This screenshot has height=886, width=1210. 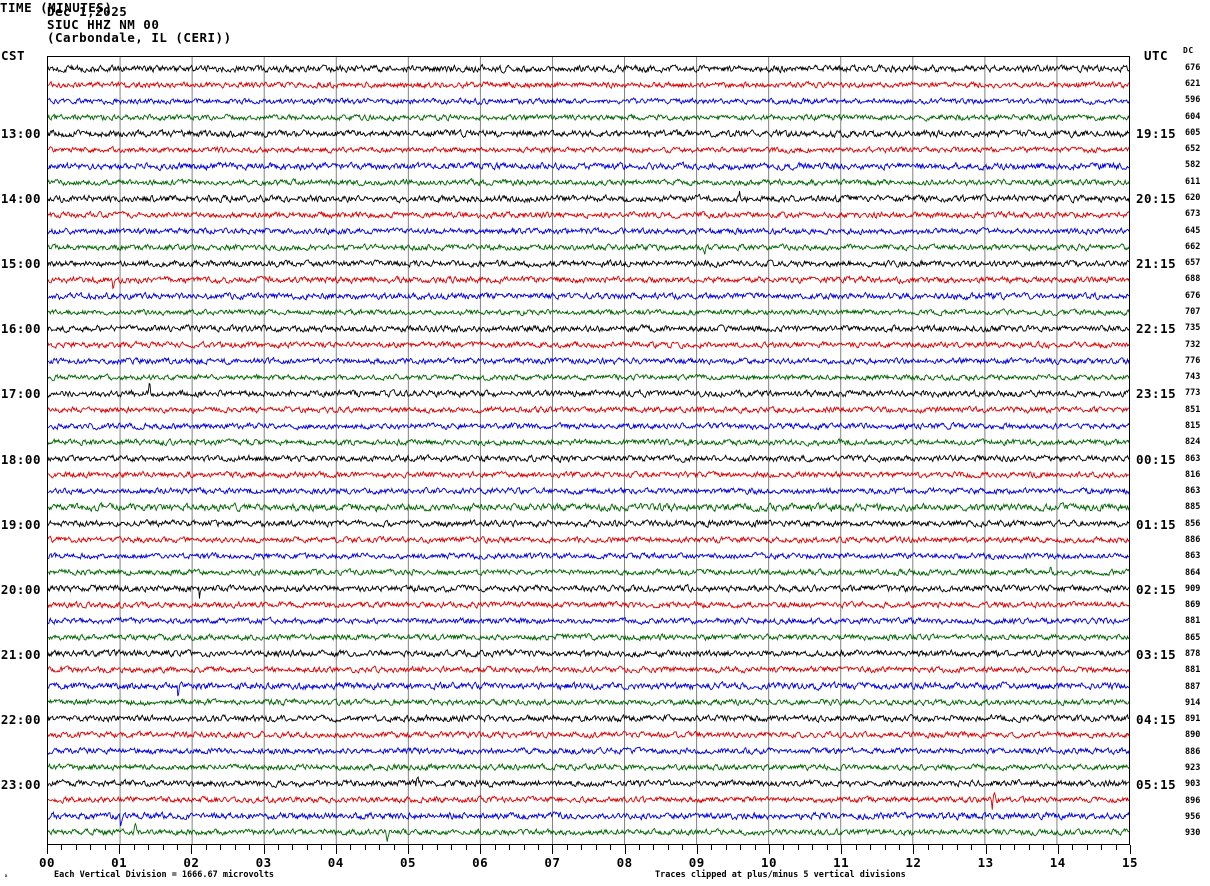 What do you see at coordinates (841, 862) in the screenshot?
I see `x-tick-label: 11` at bounding box center [841, 862].